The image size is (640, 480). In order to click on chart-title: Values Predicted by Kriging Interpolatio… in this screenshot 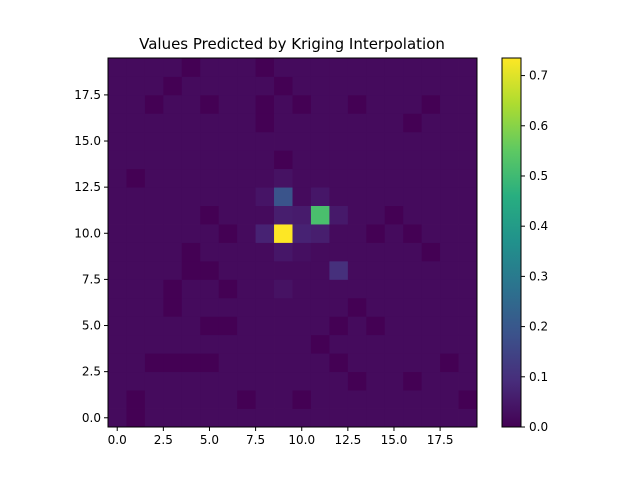, I will do `click(292, 44)`.